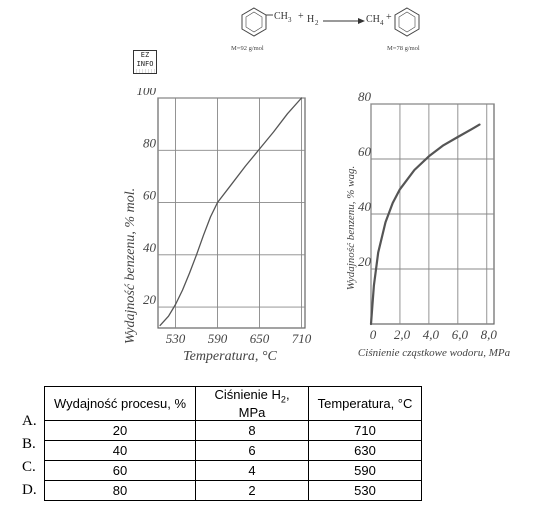 Image resolution: width=535 pixels, height=510 pixels. I want to click on h2-symbol: H, so click(310, 19).